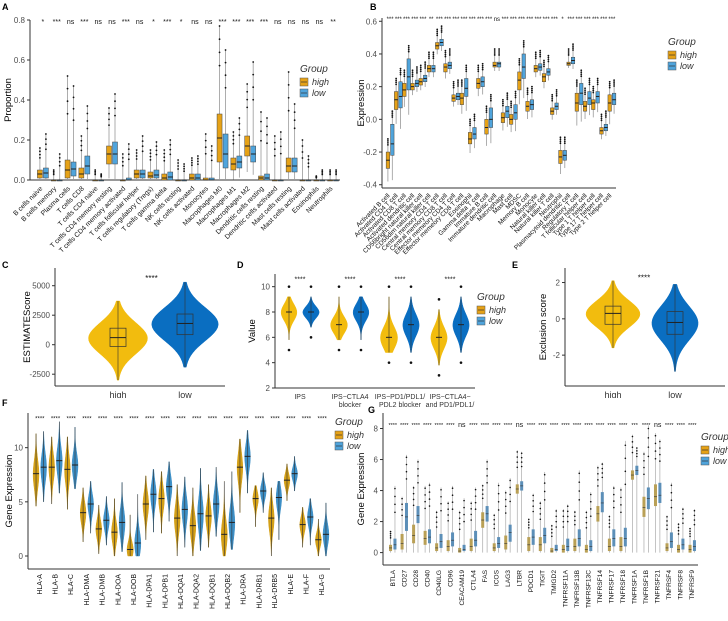 The width and height of the screenshot is (728, 621). I want to click on x-tick-label: PDL2 blocker, so click(400, 405).